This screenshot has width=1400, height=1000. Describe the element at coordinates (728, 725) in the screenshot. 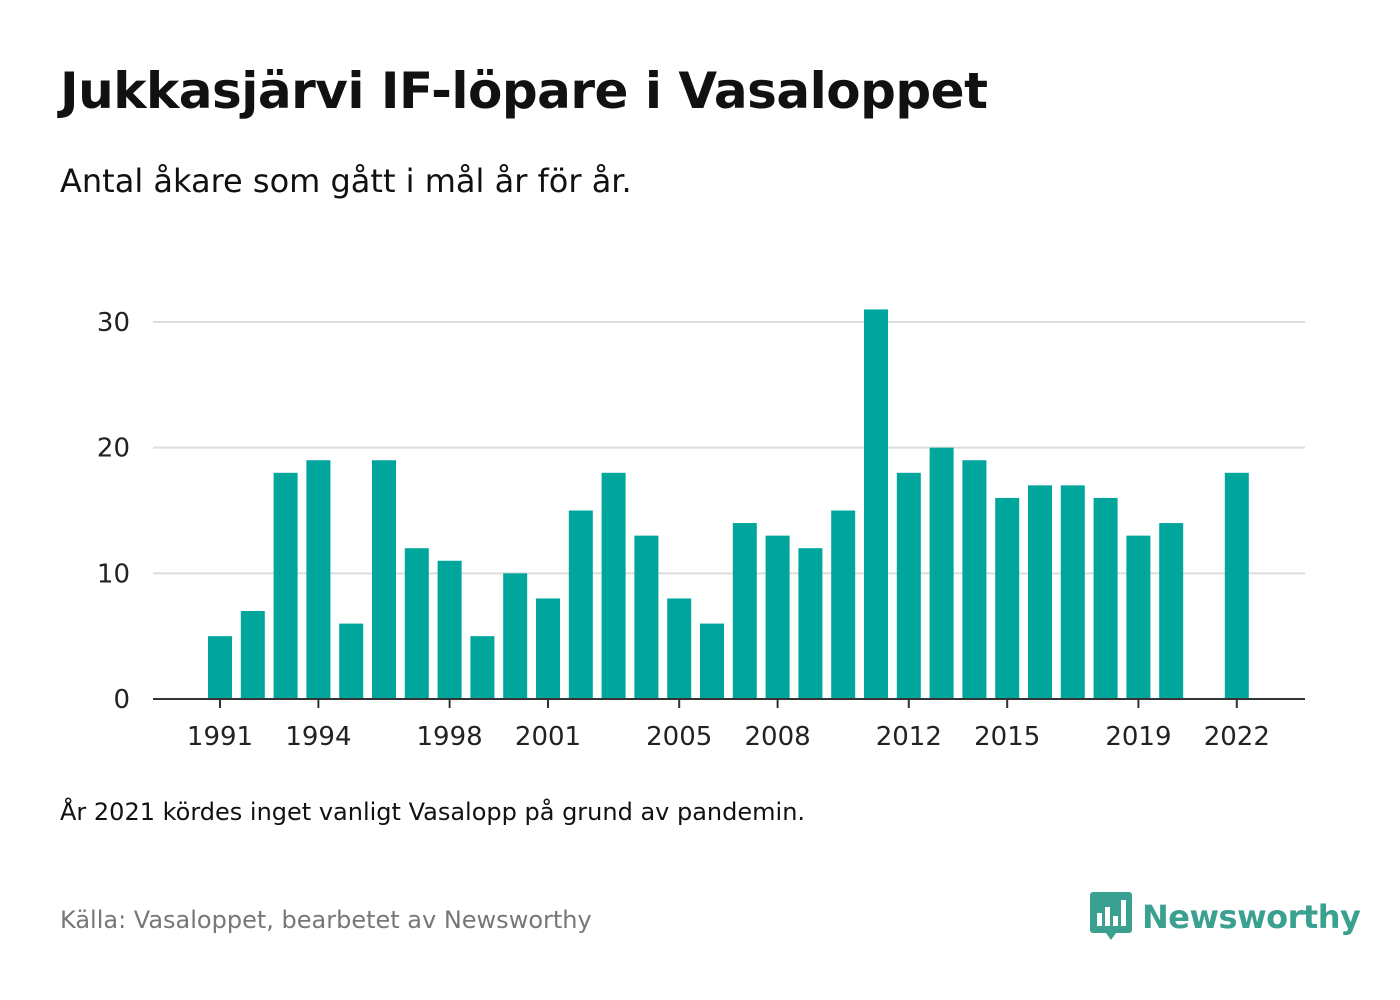

I see `x-axis-ticks: 1991 1994 1998 2001 2005 2008 2012 2015 2019 2022` at that location.